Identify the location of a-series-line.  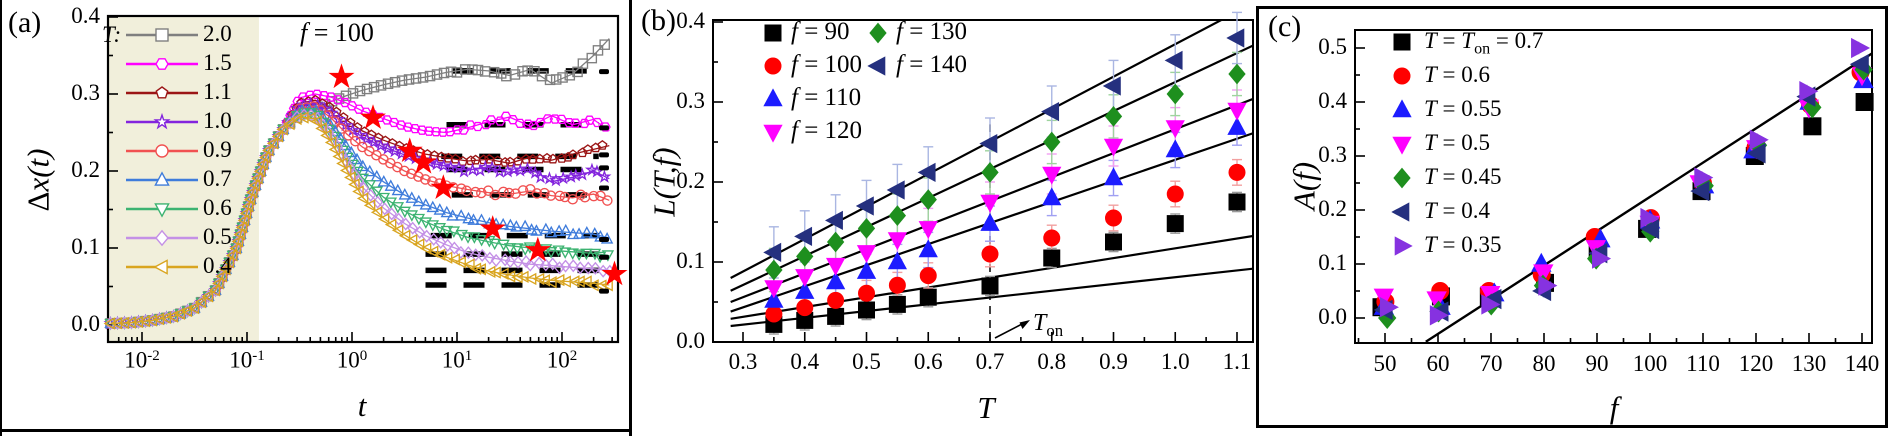
(360, 220).